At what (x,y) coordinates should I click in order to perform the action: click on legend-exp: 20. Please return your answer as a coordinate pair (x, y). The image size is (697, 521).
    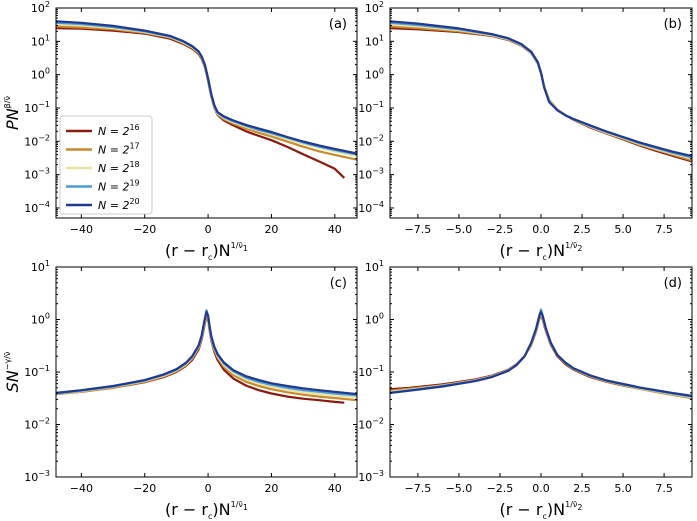
    Looking at the image, I should click on (134, 201).